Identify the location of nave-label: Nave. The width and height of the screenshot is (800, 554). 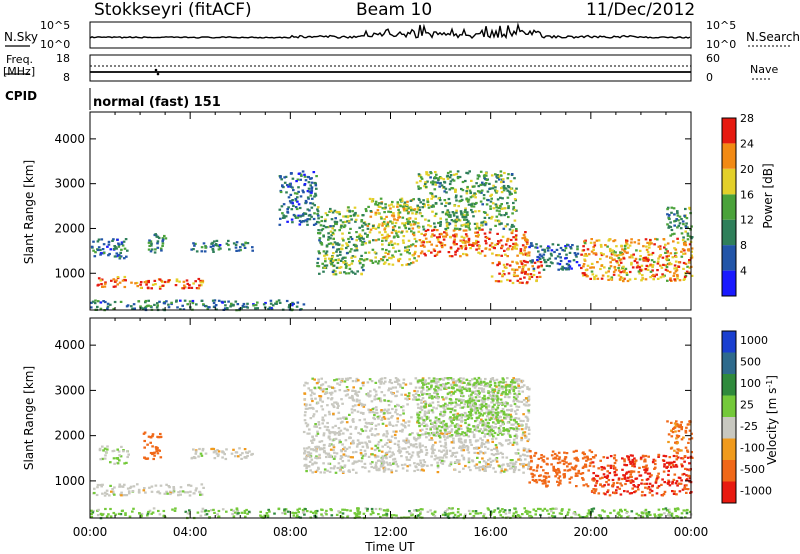
(764, 69).